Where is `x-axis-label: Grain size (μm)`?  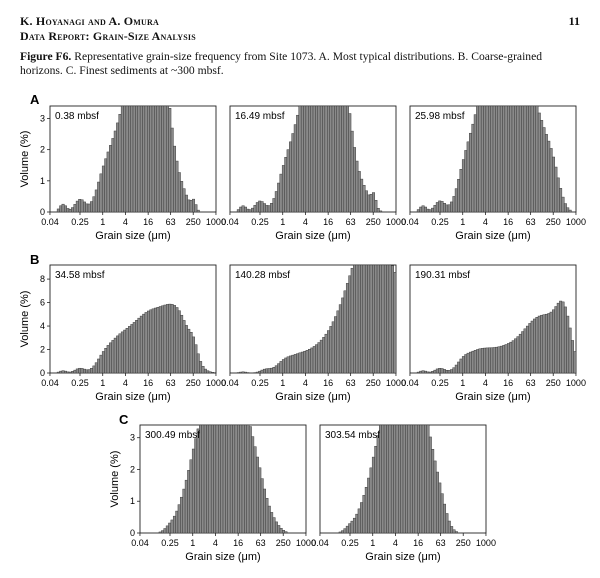
x-axis-label: Grain size (μm) is located at coordinates (312, 397).